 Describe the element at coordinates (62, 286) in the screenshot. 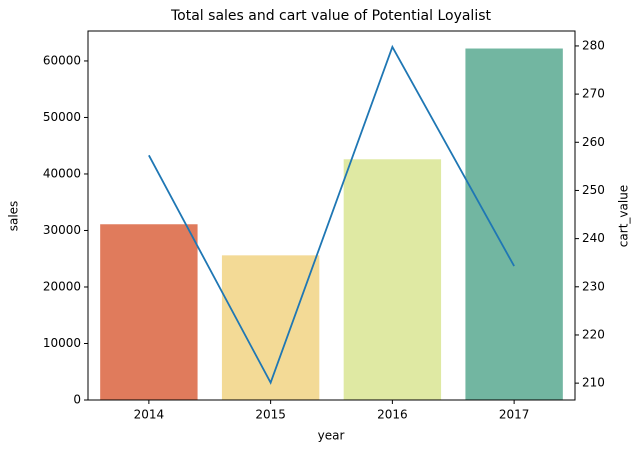

I see `y-tick-label: 20000` at that location.